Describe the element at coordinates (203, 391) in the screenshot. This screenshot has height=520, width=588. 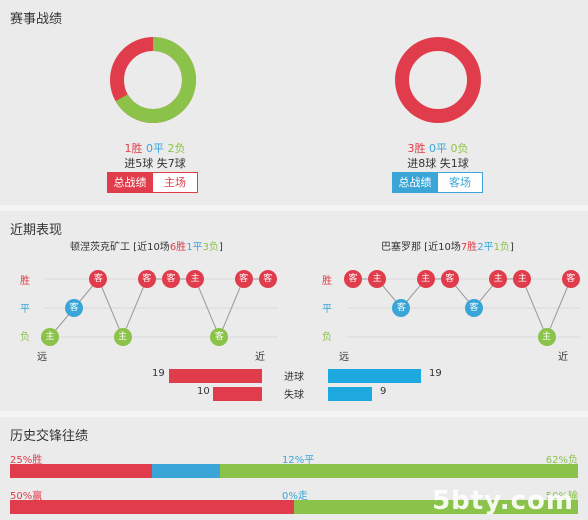
I see `left-conceded-value: 10` at that location.